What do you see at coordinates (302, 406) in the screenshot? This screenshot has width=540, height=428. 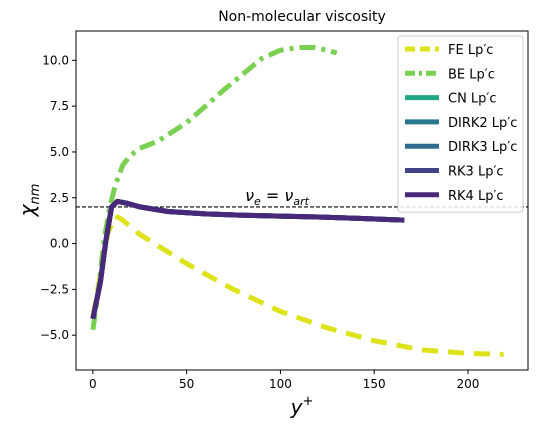 I see `x-axis-label: y+` at bounding box center [302, 406].